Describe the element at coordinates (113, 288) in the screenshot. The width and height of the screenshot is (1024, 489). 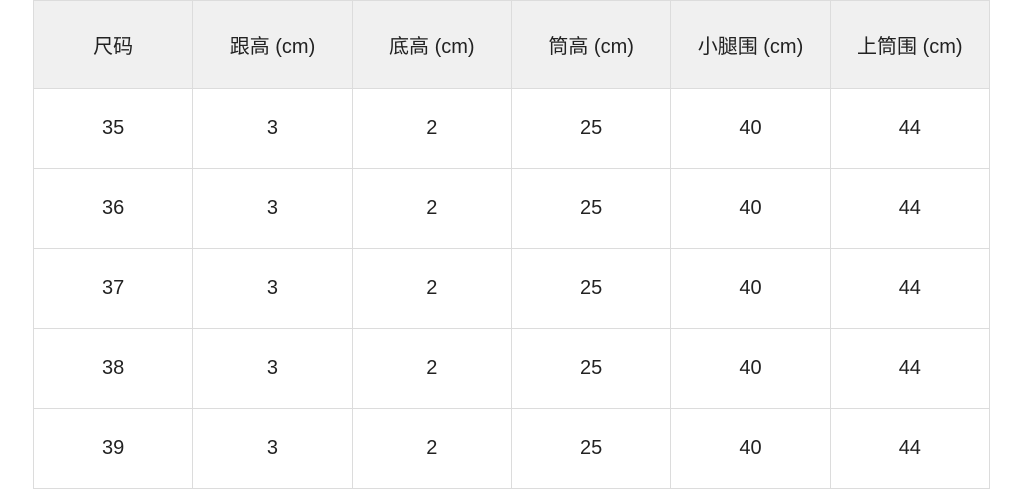
I see `table-cell: 37` at that location.